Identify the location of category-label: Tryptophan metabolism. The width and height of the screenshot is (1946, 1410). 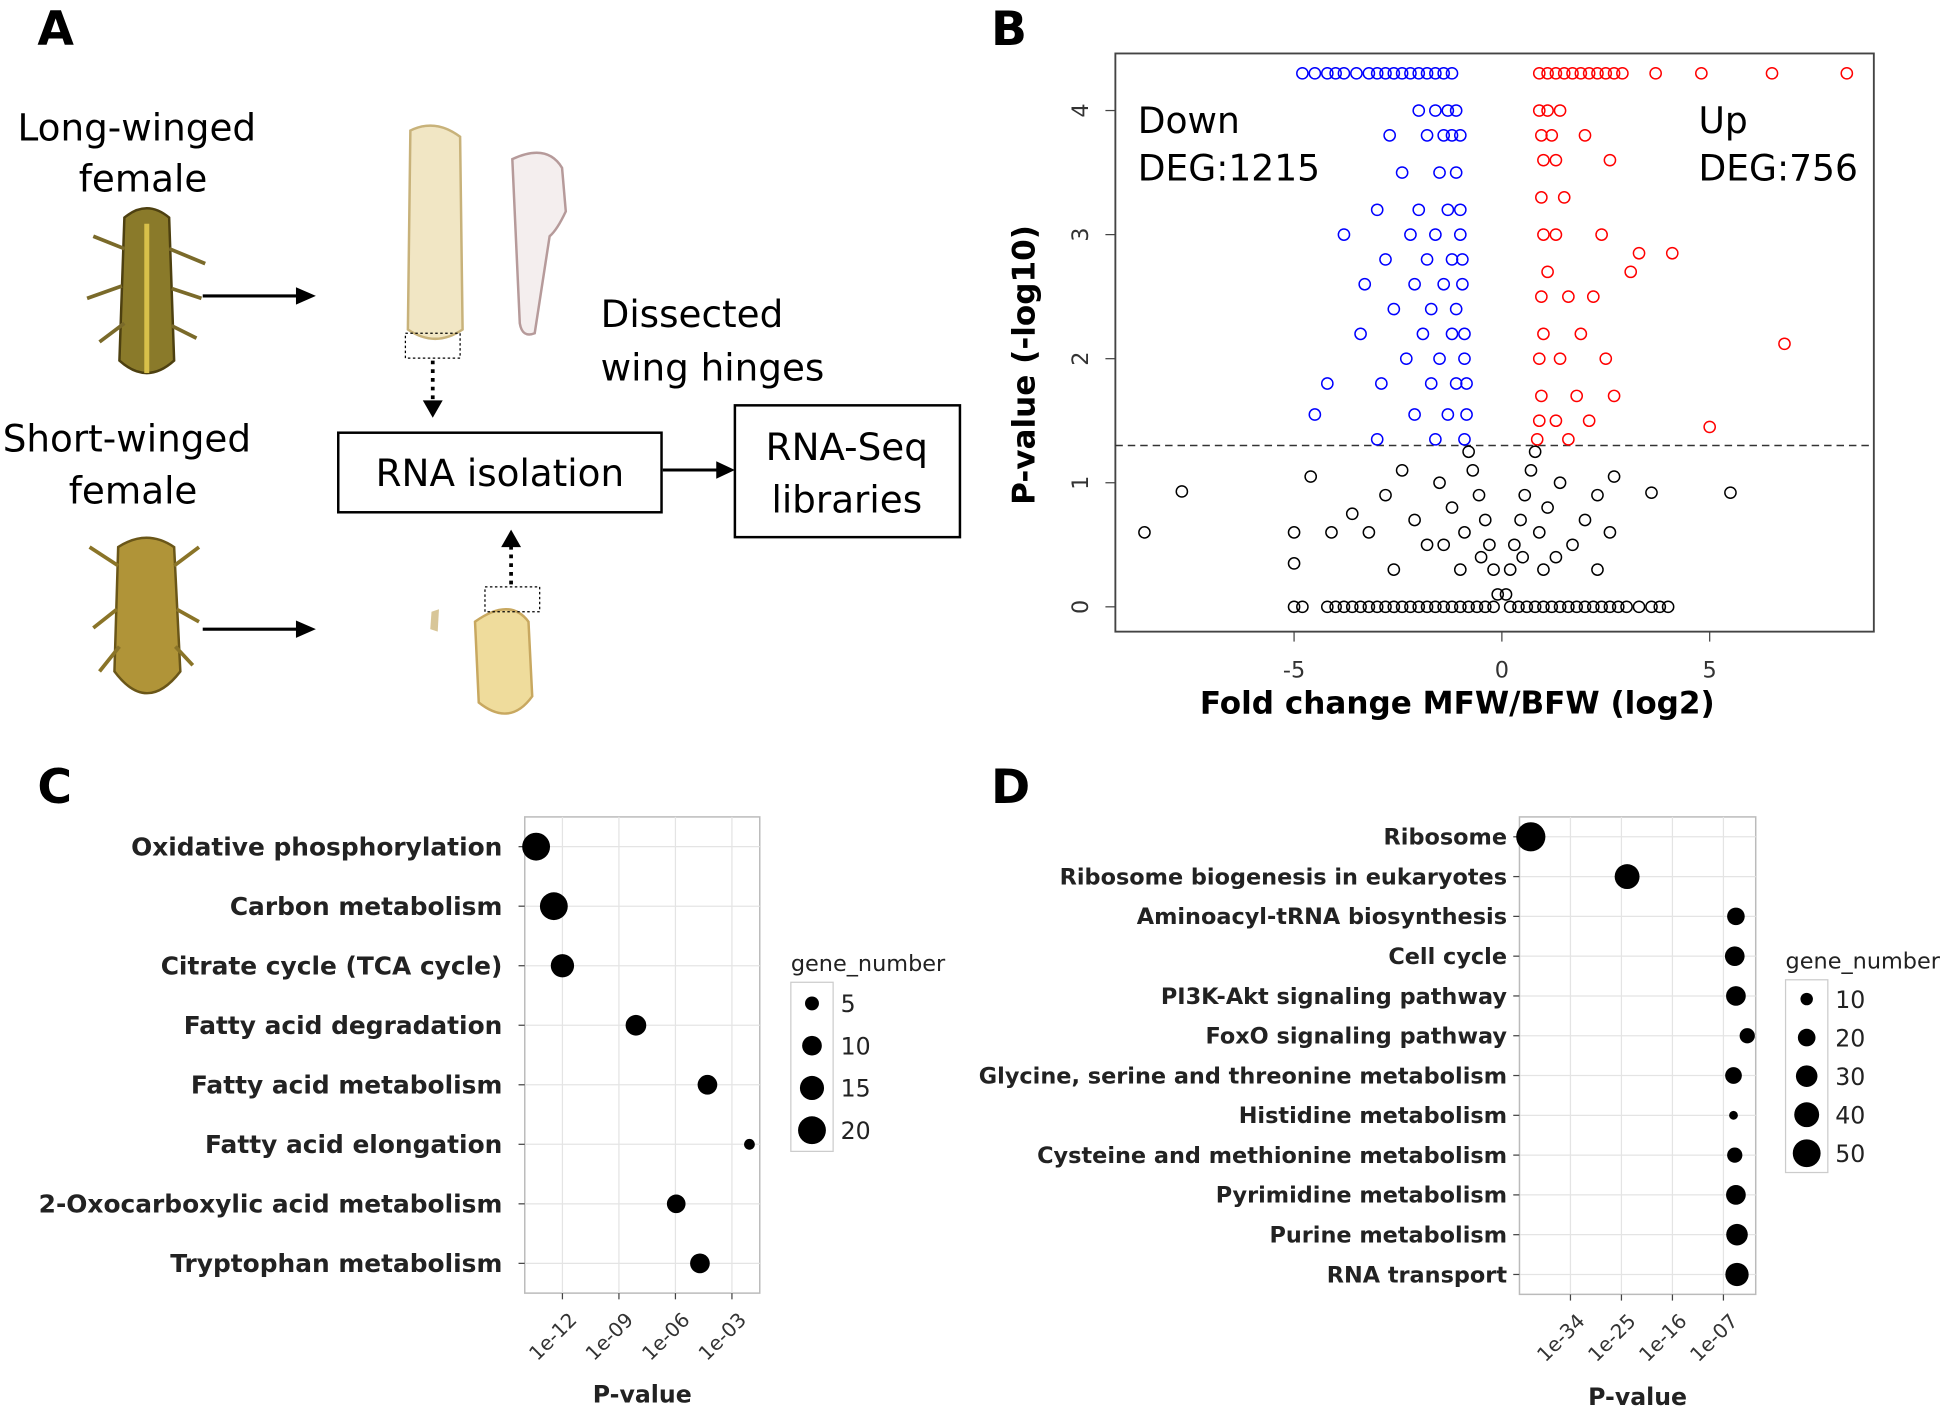
(336, 1263).